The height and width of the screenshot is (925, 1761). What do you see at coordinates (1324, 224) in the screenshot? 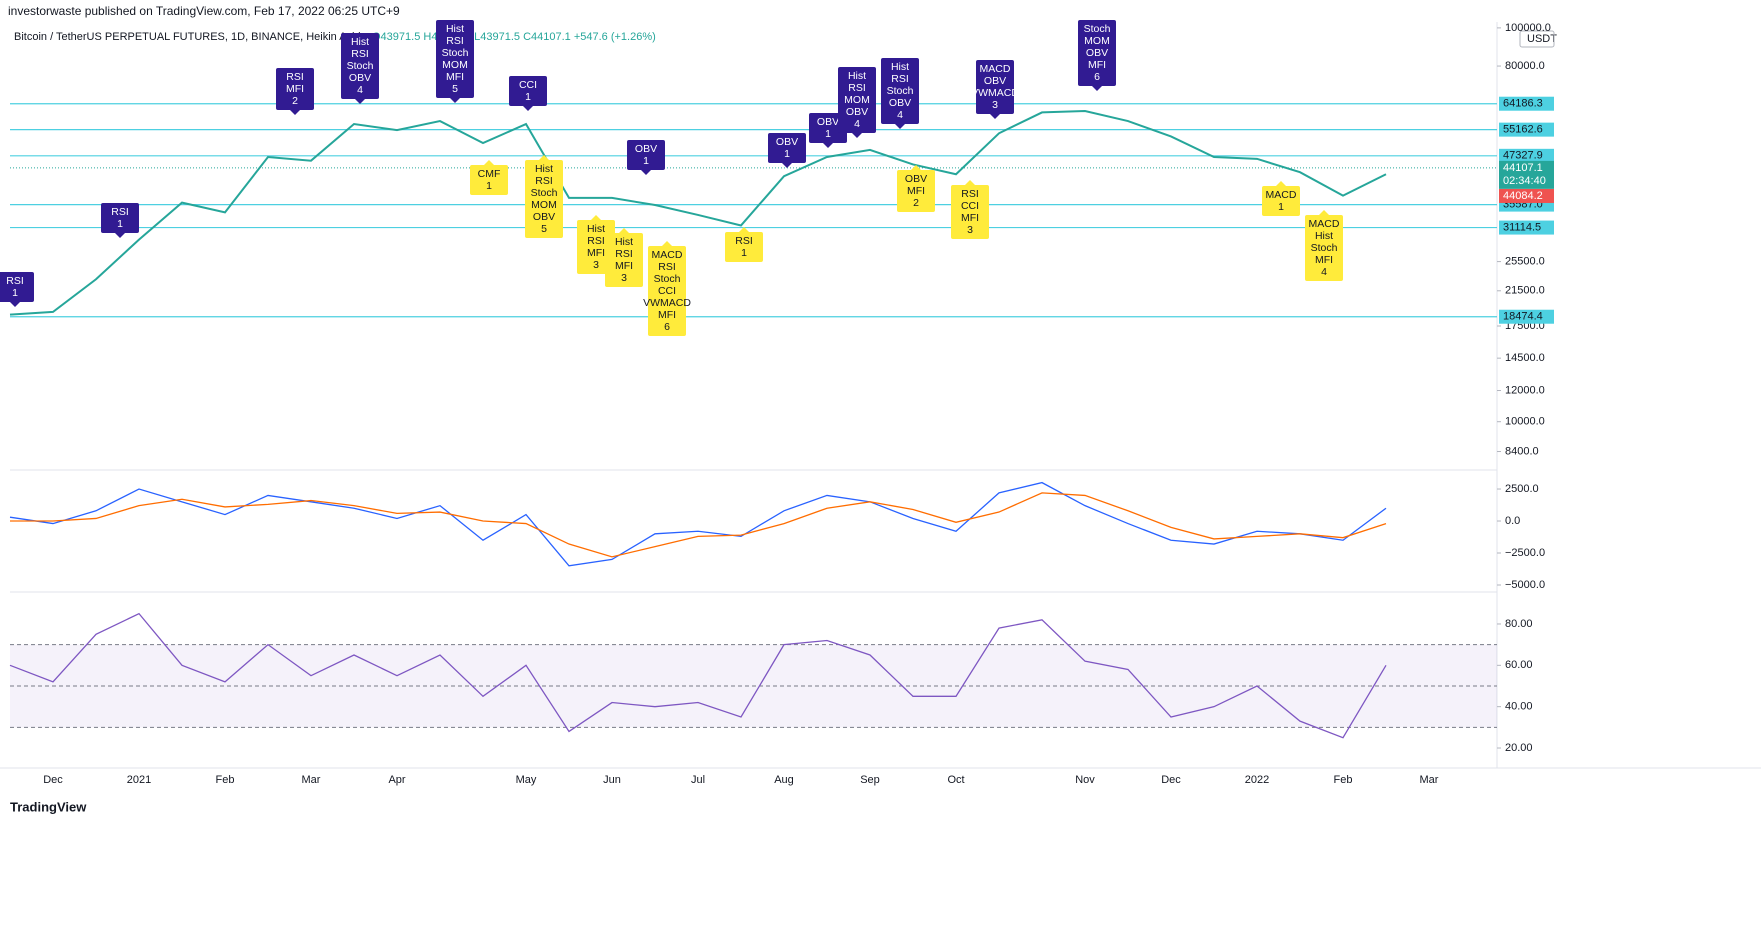
I see `annotation-text: MACD` at bounding box center [1324, 224].